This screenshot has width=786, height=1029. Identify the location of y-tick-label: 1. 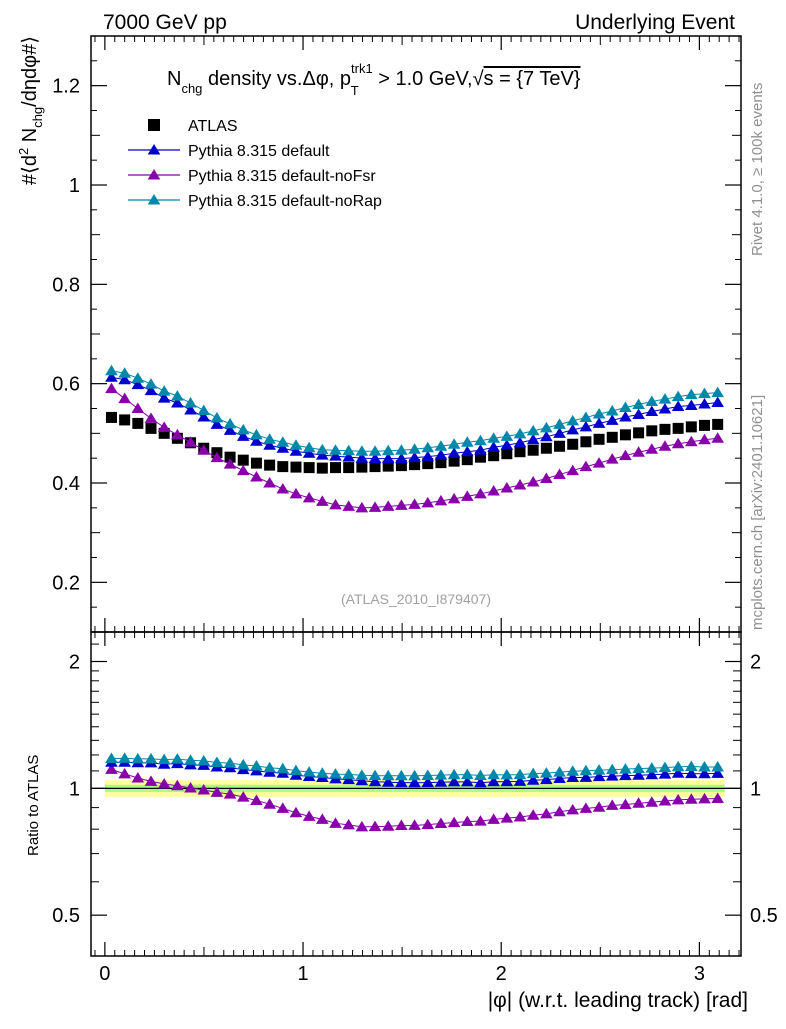
(74, 186).